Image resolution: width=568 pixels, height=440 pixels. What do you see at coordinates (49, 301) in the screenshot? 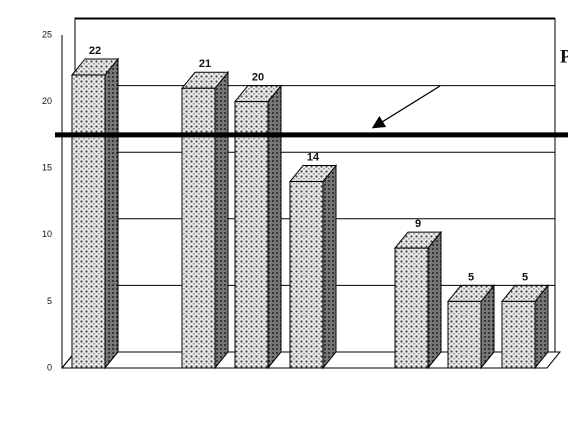
I see `y-tick-label: 5` at bounding box center [49, 301].